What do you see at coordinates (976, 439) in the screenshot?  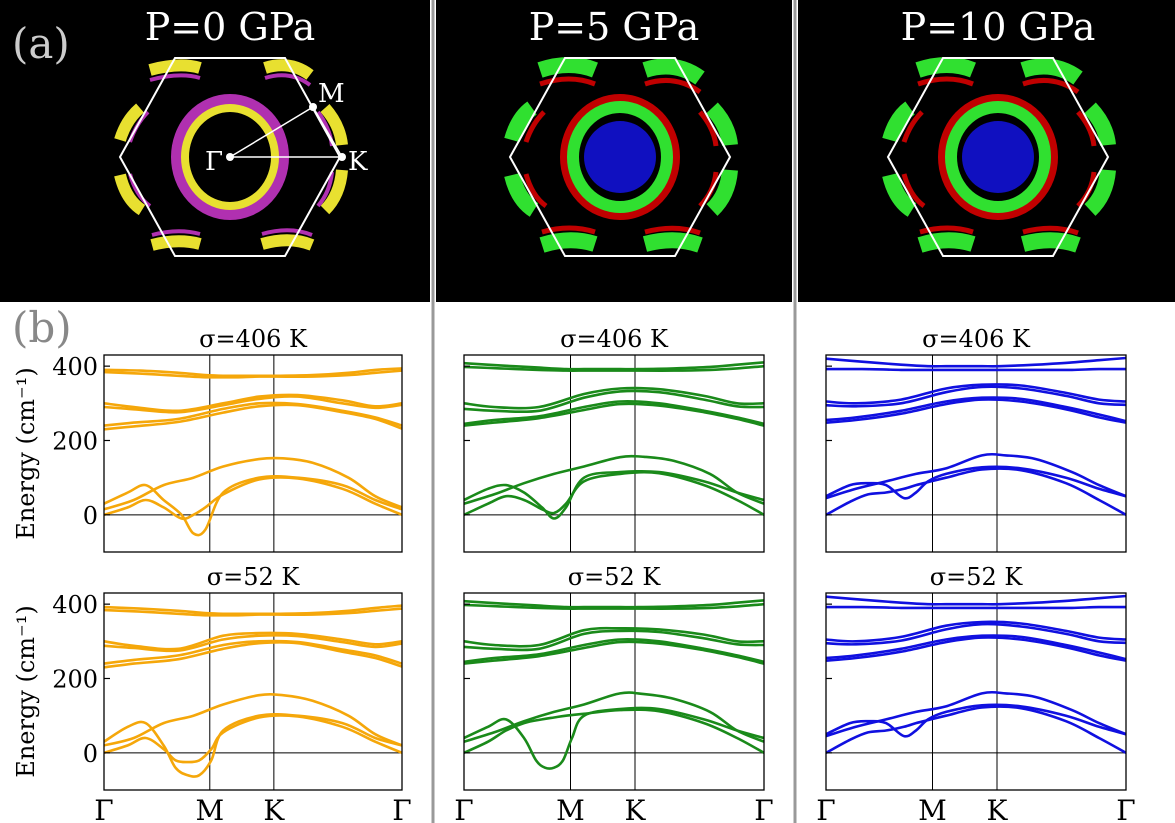 I see `dispersion-chart-3: σ=406 K` at bounding box center [976, 439].